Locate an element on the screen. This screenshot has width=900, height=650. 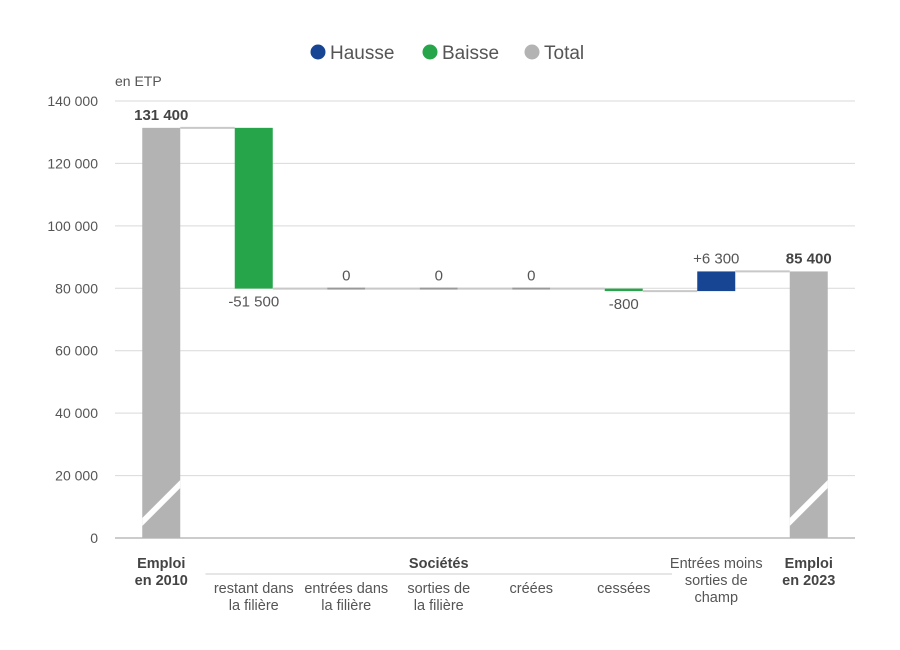
x-category-label: en 2023 is located at coordinates (808, 581).